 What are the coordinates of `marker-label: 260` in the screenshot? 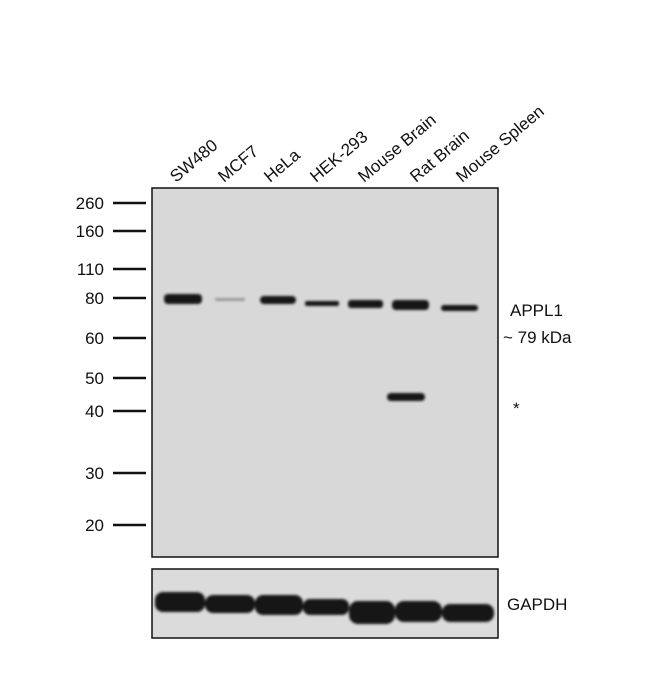 It's located at (90, 203).